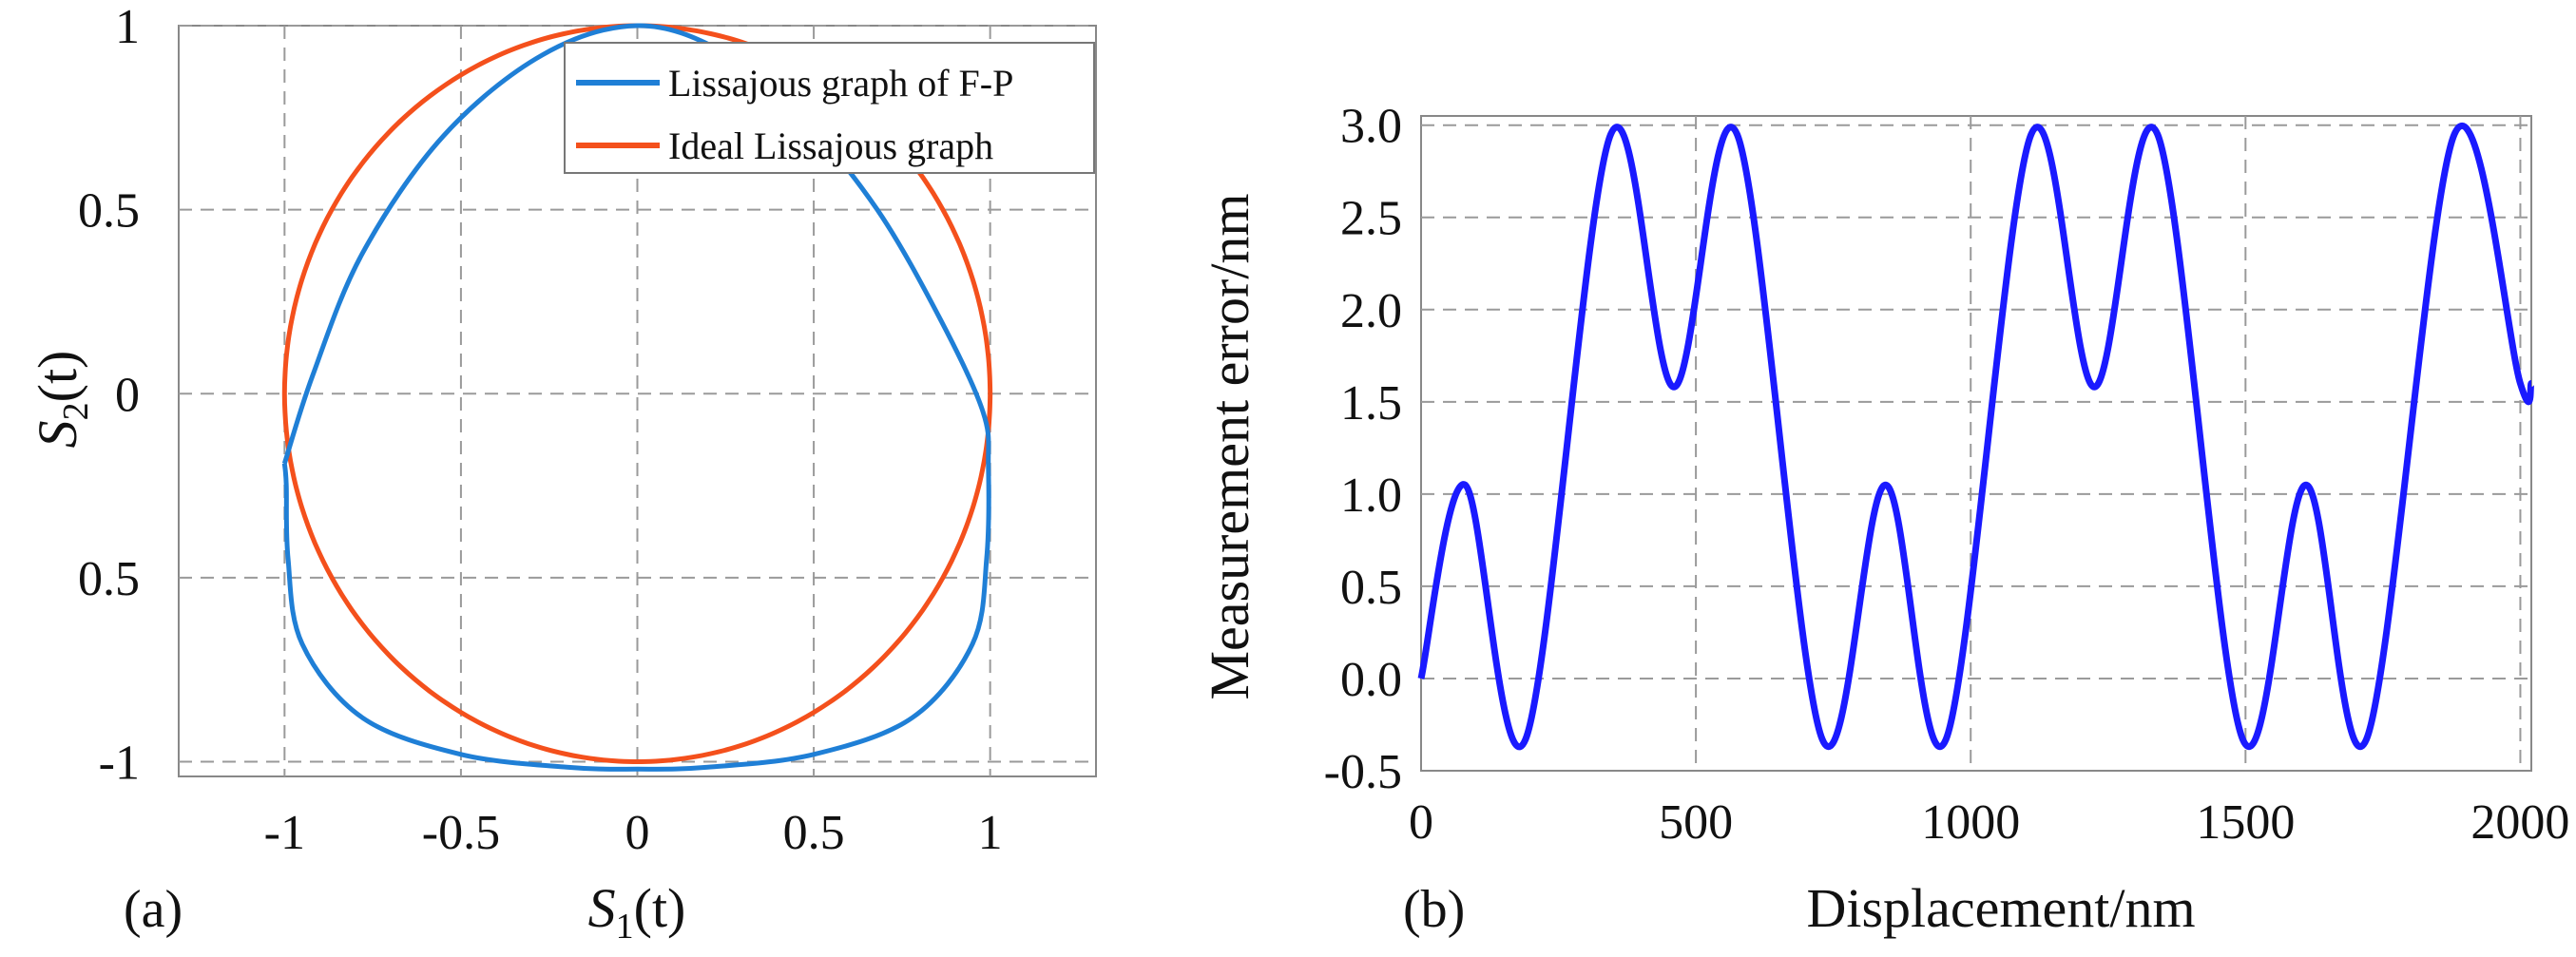 The height and width of the screenshot is (957, 2576). I want to click on chart-b-x-tick-label: 0, so click(1421, 822).